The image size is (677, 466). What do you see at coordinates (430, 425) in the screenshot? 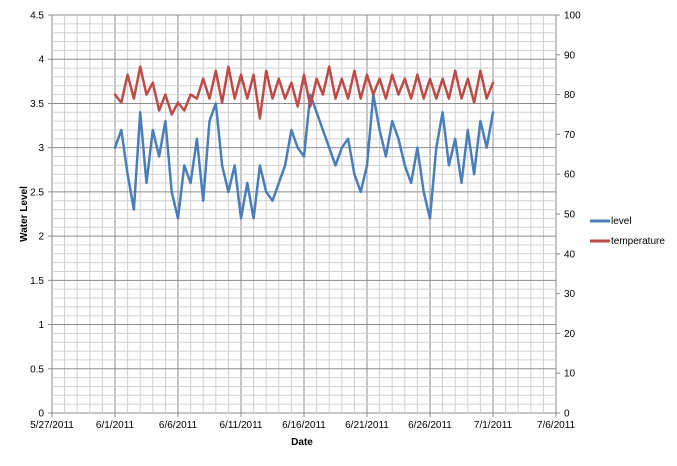
I see `x-tick-label: 6/26/2011` at bounding box center [430, 425].